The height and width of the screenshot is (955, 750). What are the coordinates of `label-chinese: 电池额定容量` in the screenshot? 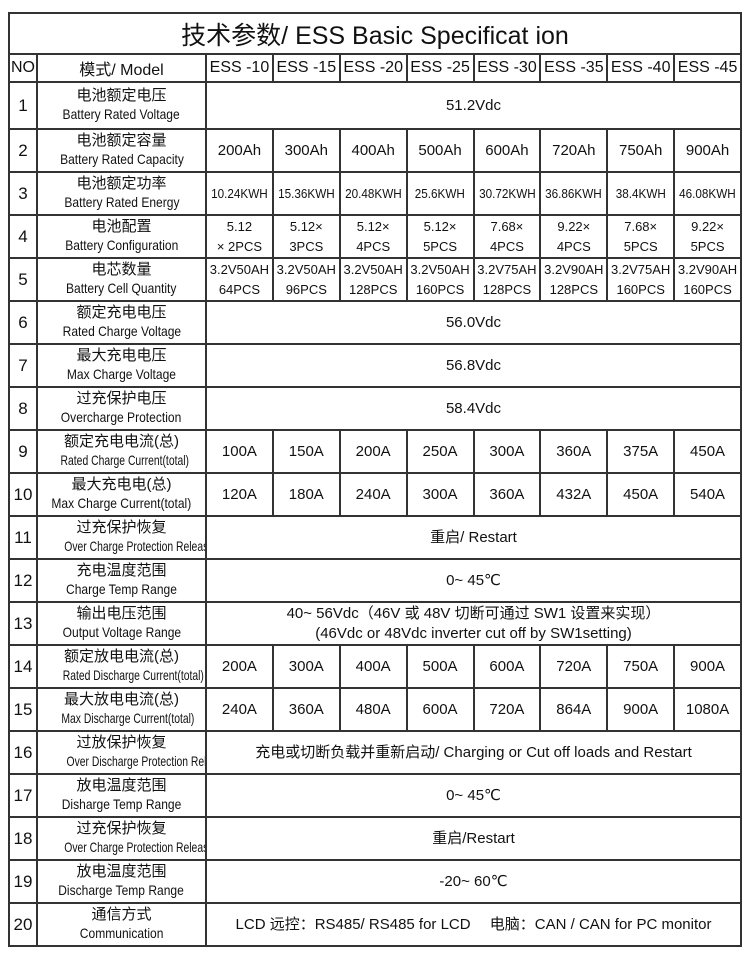 It's located at (121, 140).